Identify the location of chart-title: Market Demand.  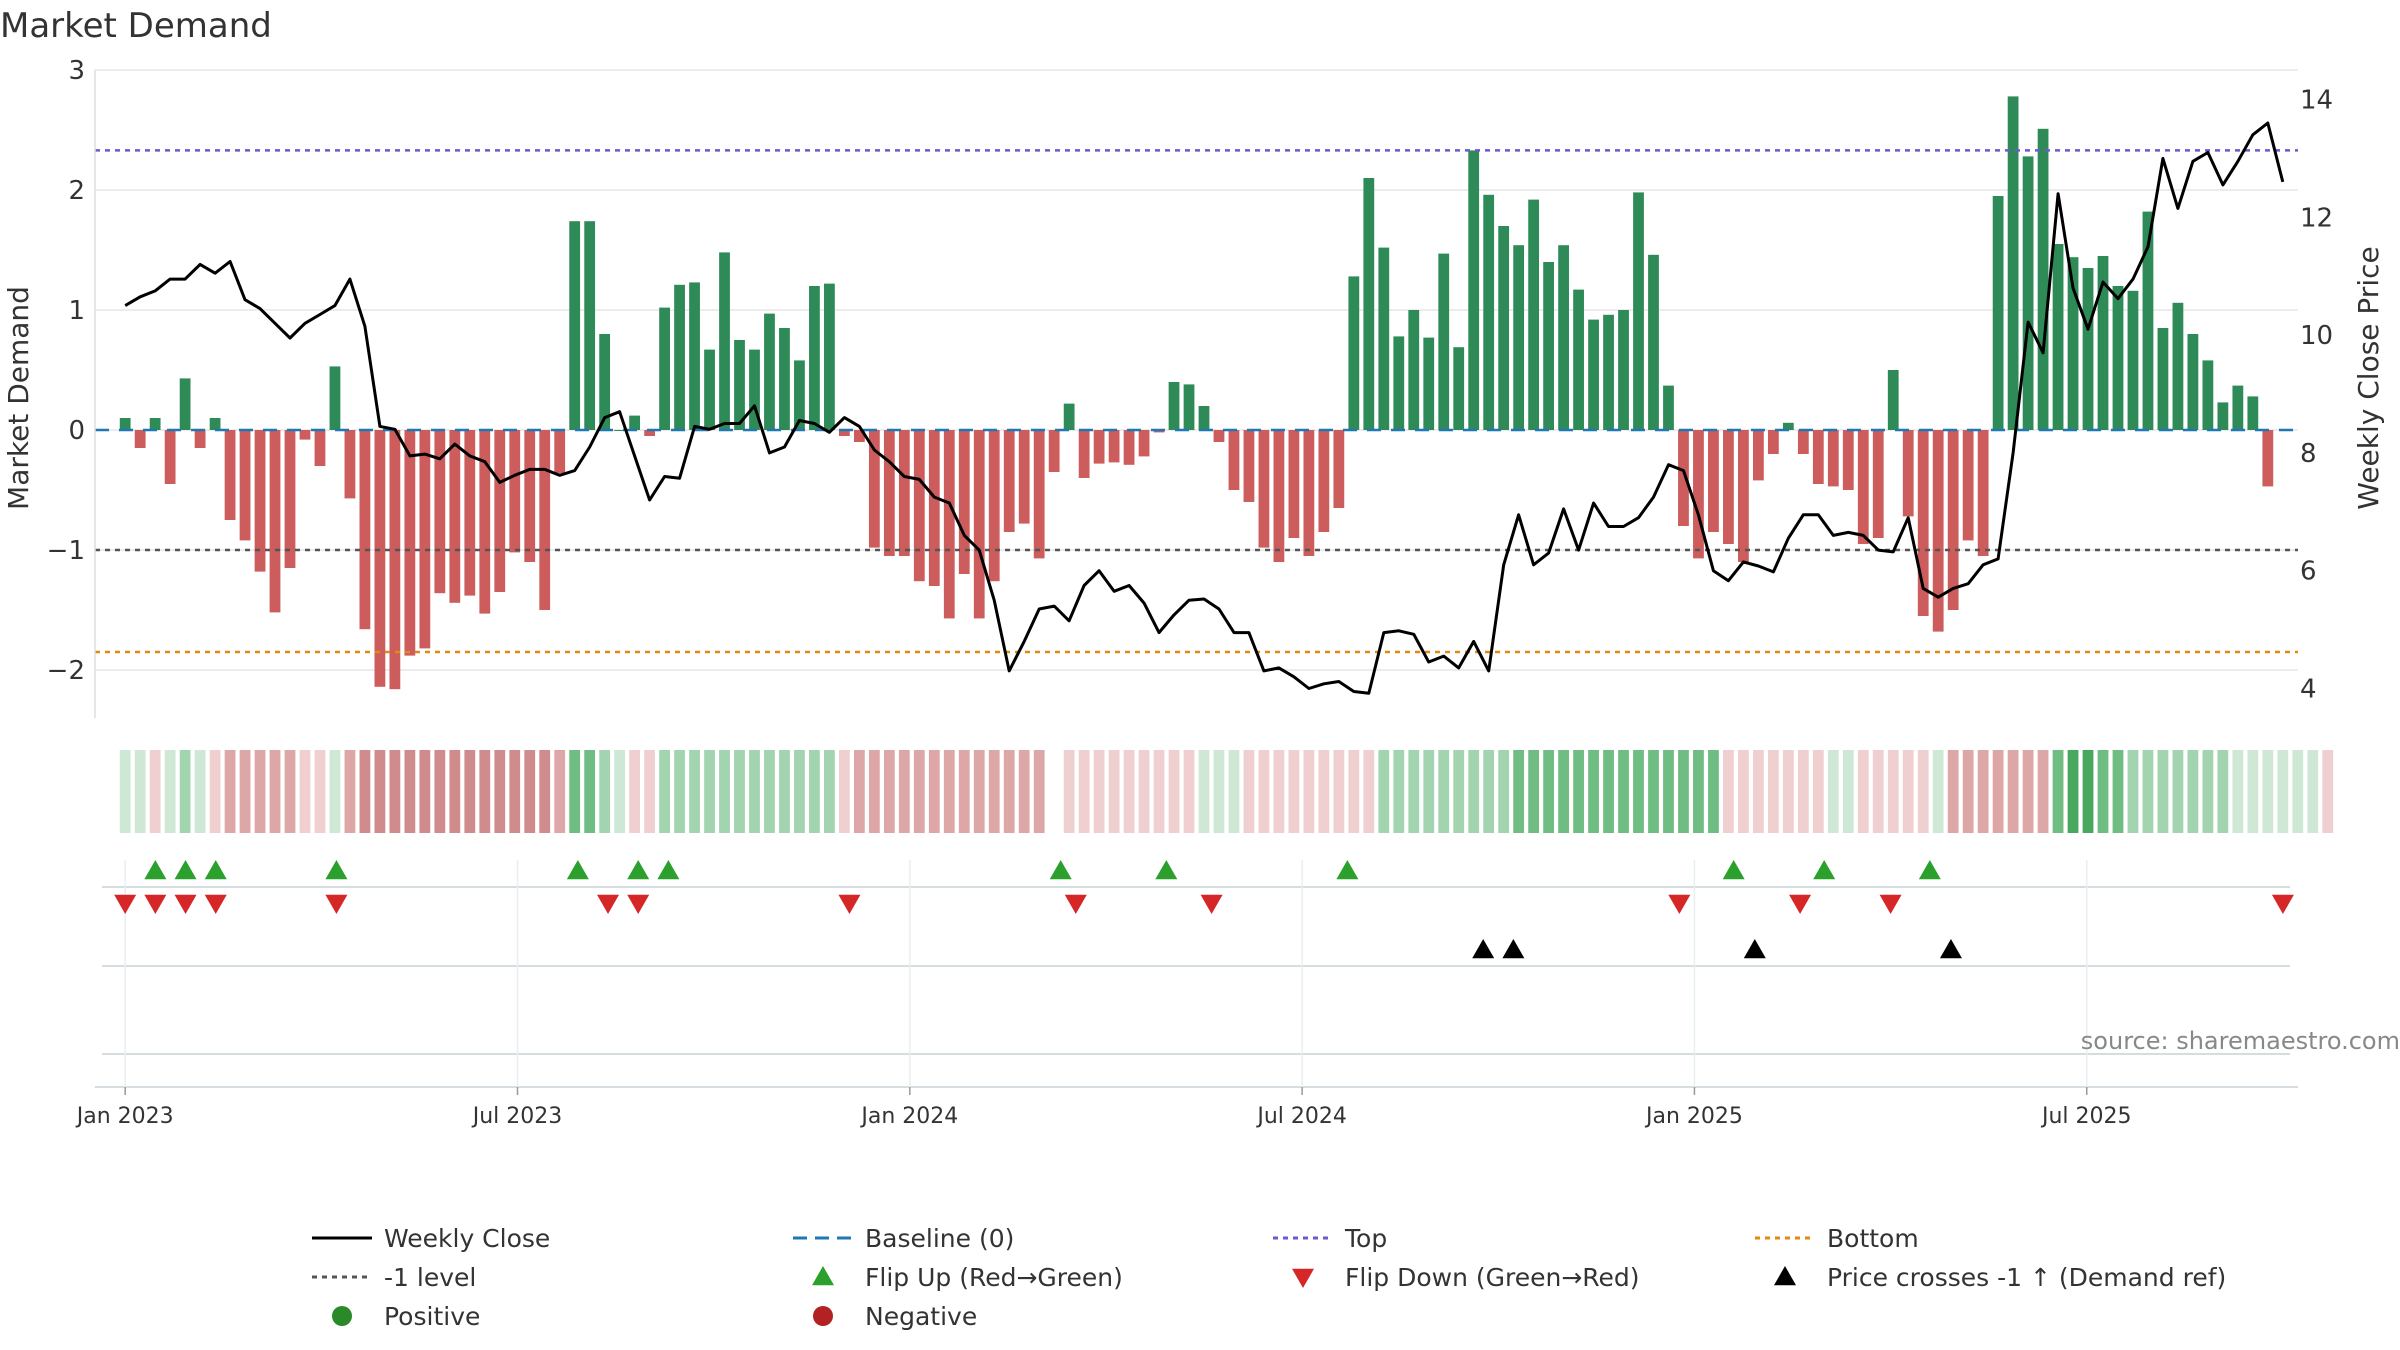
(136, 26).